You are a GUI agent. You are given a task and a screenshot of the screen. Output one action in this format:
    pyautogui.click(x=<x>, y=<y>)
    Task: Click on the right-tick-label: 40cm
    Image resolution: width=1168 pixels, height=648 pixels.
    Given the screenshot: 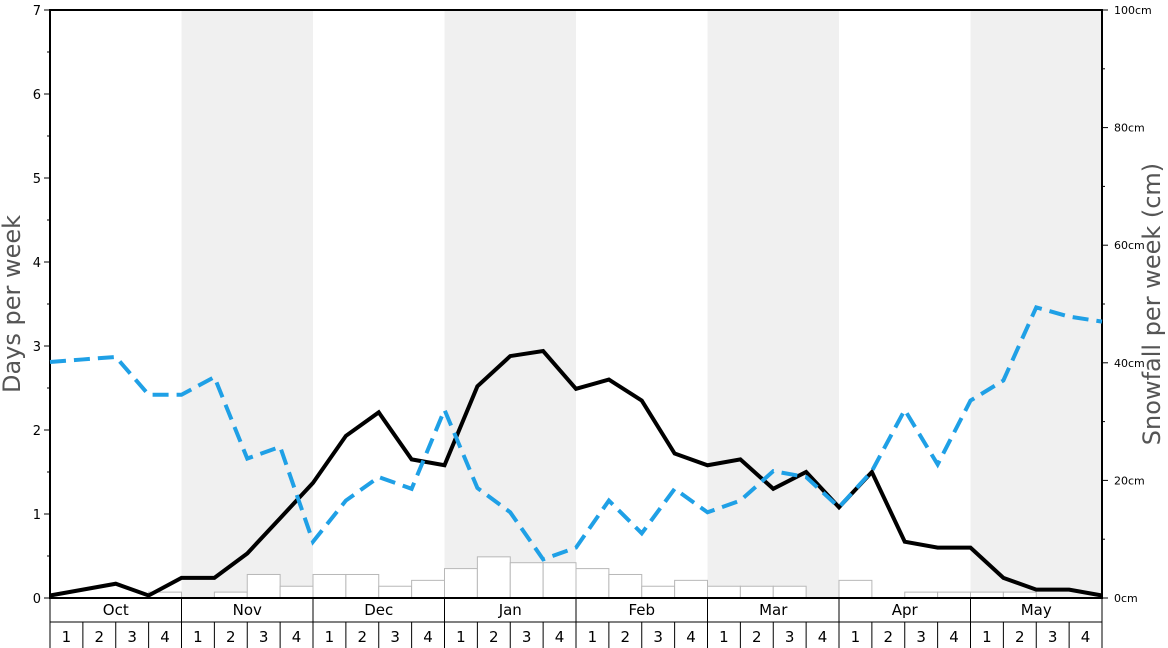 What is the action you would take?
    pyautogui.click(x=1129, y=363)
    